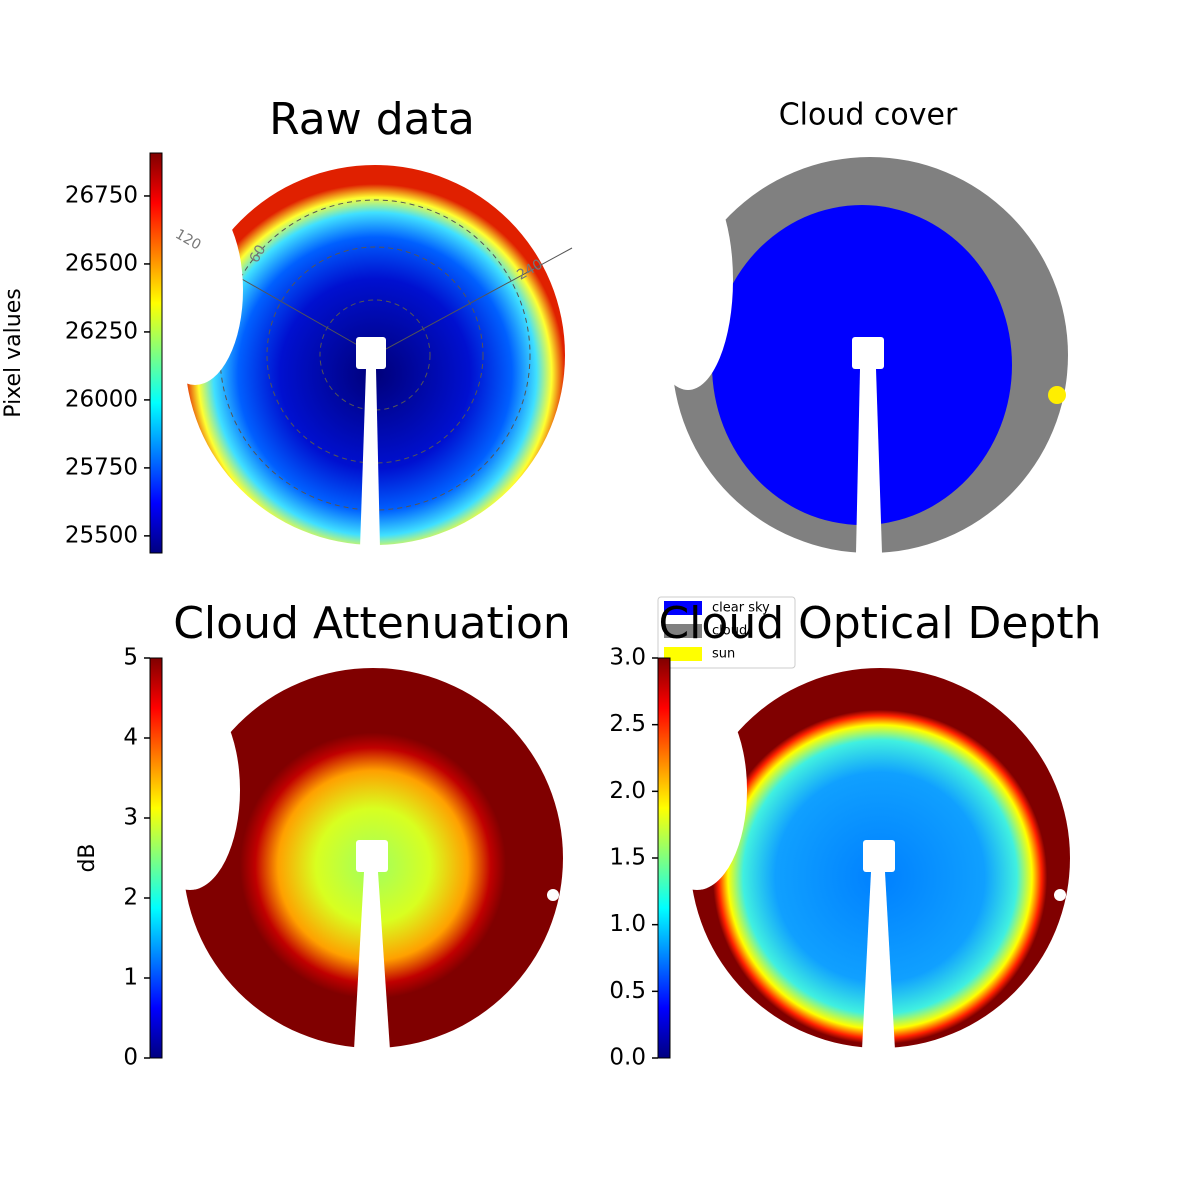 The width and height of the screenshot is (1200, 1200). Describe the element at coordinates (879, 623) in the screenshot. I see `panel-title: Cloud Optical Depth` at that location.